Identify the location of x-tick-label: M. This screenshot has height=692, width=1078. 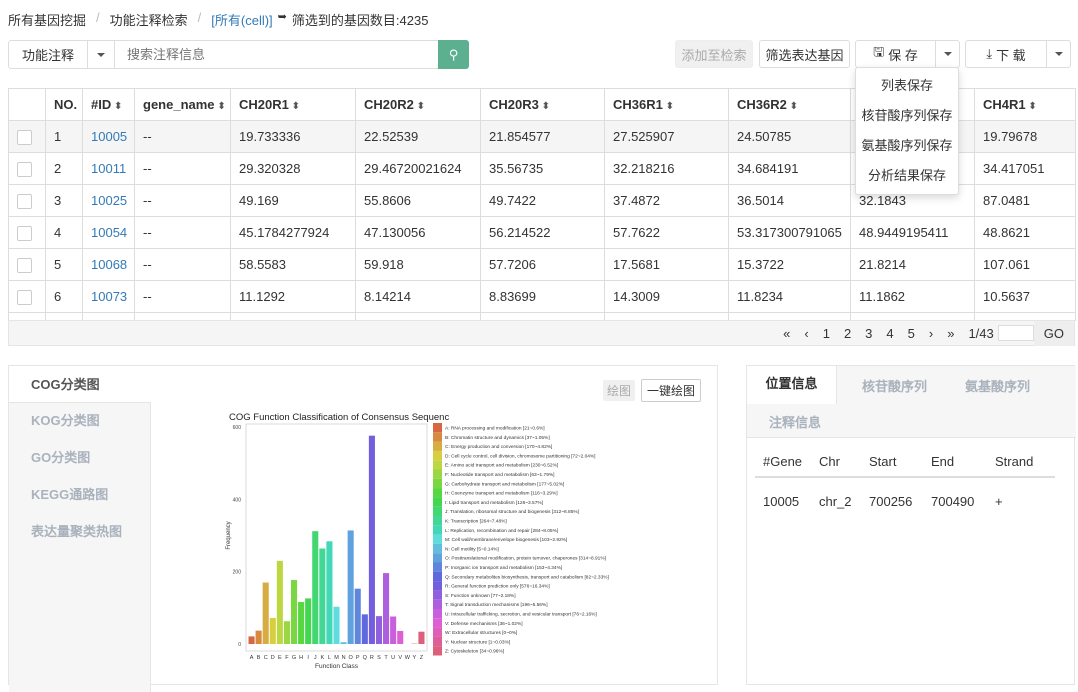
(336, 658).